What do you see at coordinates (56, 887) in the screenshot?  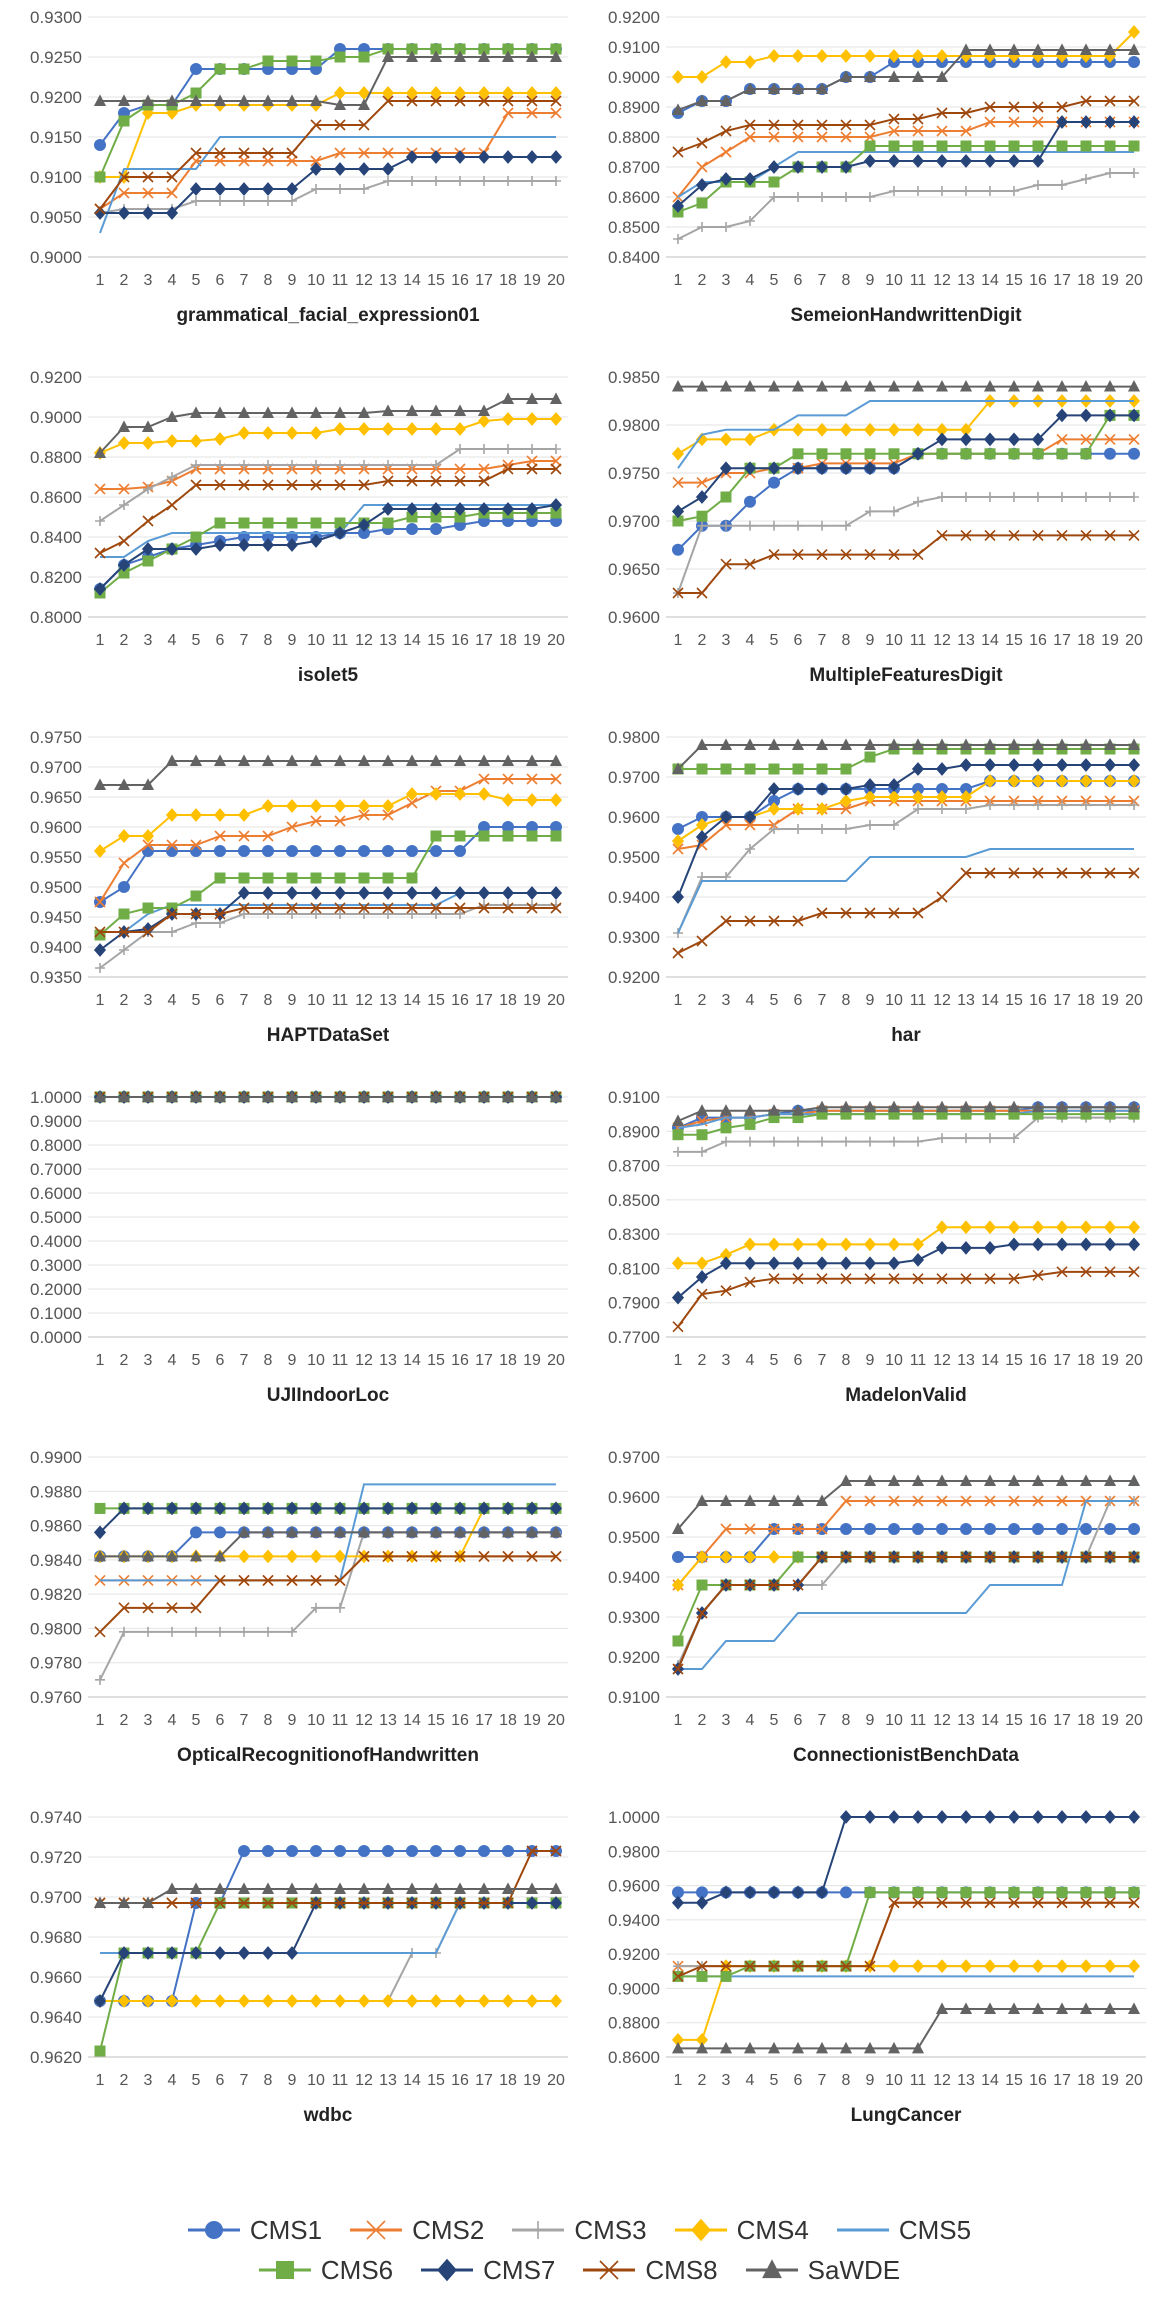 I see `y-tick-label: 0.9500` at bounding box center [56, 887].